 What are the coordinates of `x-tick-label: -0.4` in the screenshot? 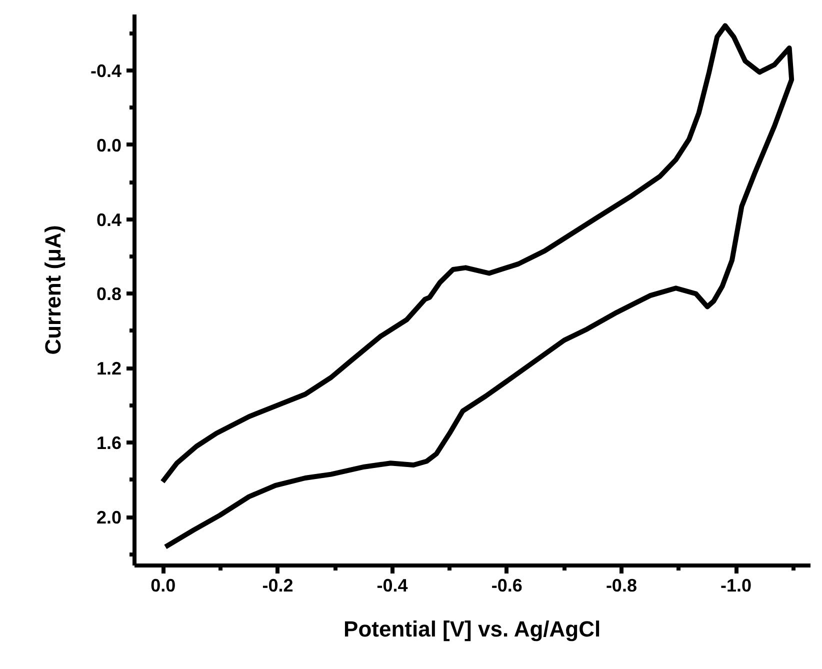 It's located at (392, 586).